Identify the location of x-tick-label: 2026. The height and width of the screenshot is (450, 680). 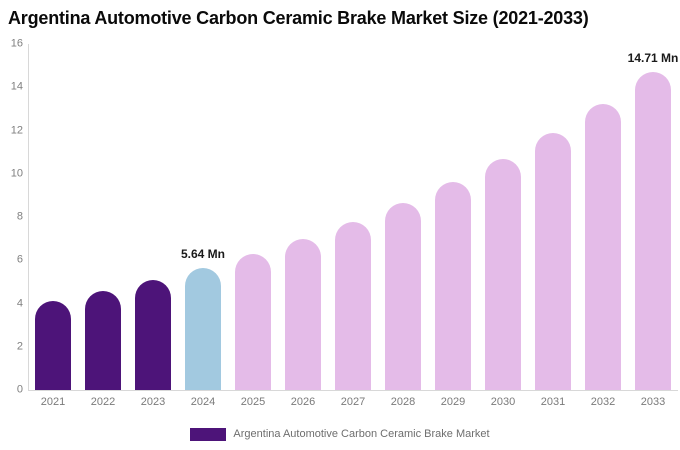
(303, 402).